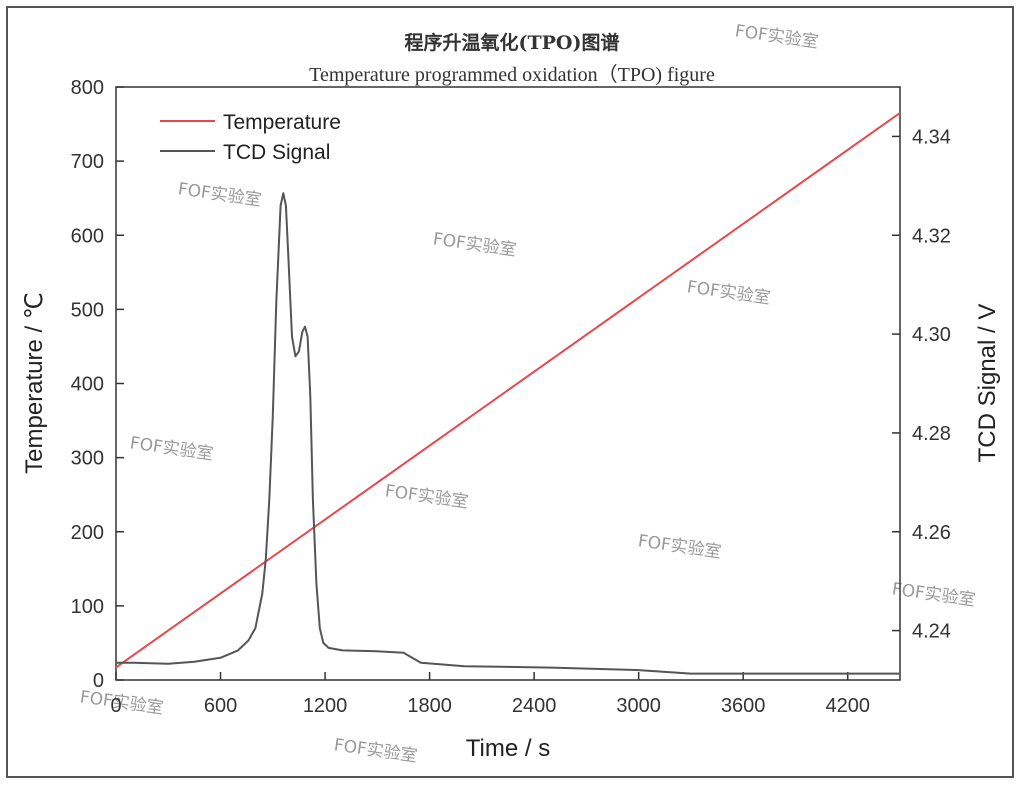 Image resolution: width=1024 pixels, height=785 pixels. Describe the element at coordinates (921, 384) in the screenshot. I see `y-axis-right: 4.24 4.26 4.28 4.30 4.32 4.34` at that location.